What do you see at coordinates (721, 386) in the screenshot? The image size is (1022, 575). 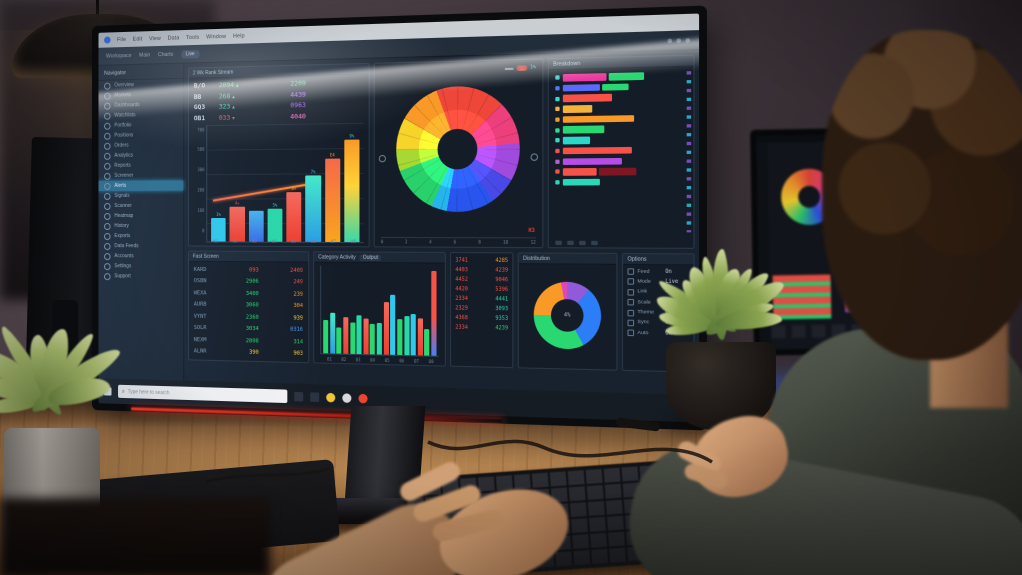 I see `plant-pot-right` at bounding box center [721, 386].